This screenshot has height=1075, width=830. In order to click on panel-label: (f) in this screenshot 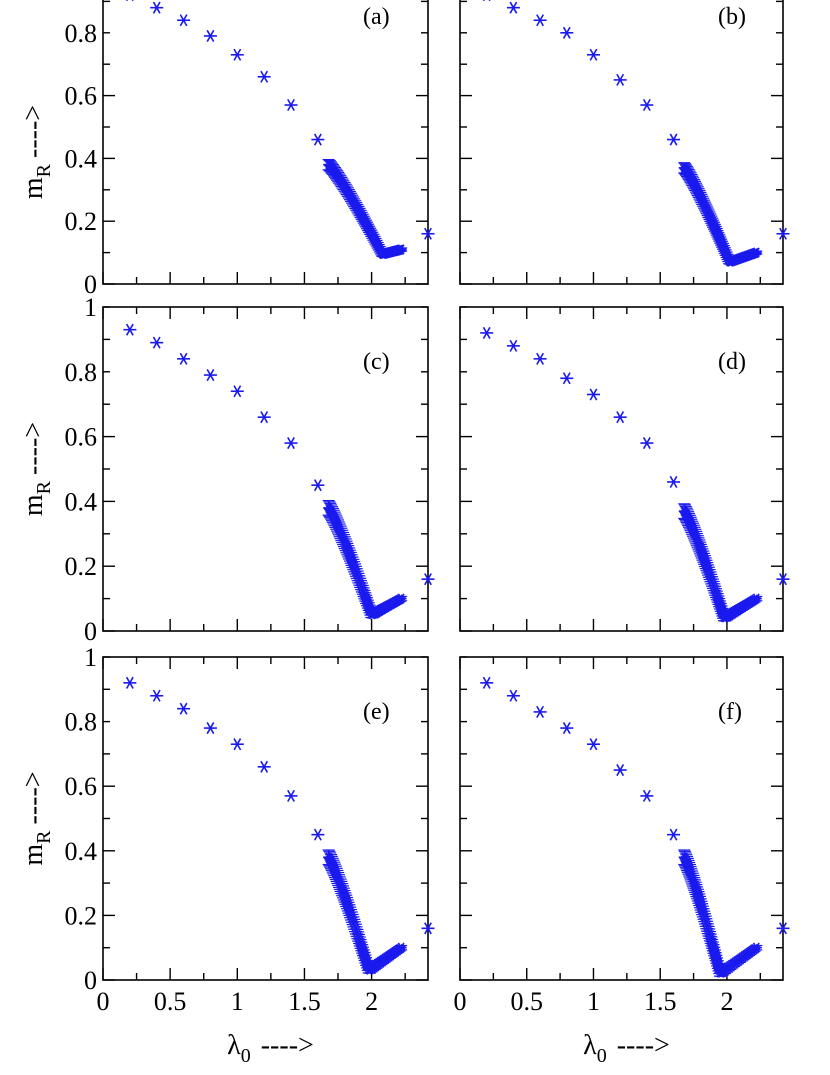, I will do `click(730, 712)`.